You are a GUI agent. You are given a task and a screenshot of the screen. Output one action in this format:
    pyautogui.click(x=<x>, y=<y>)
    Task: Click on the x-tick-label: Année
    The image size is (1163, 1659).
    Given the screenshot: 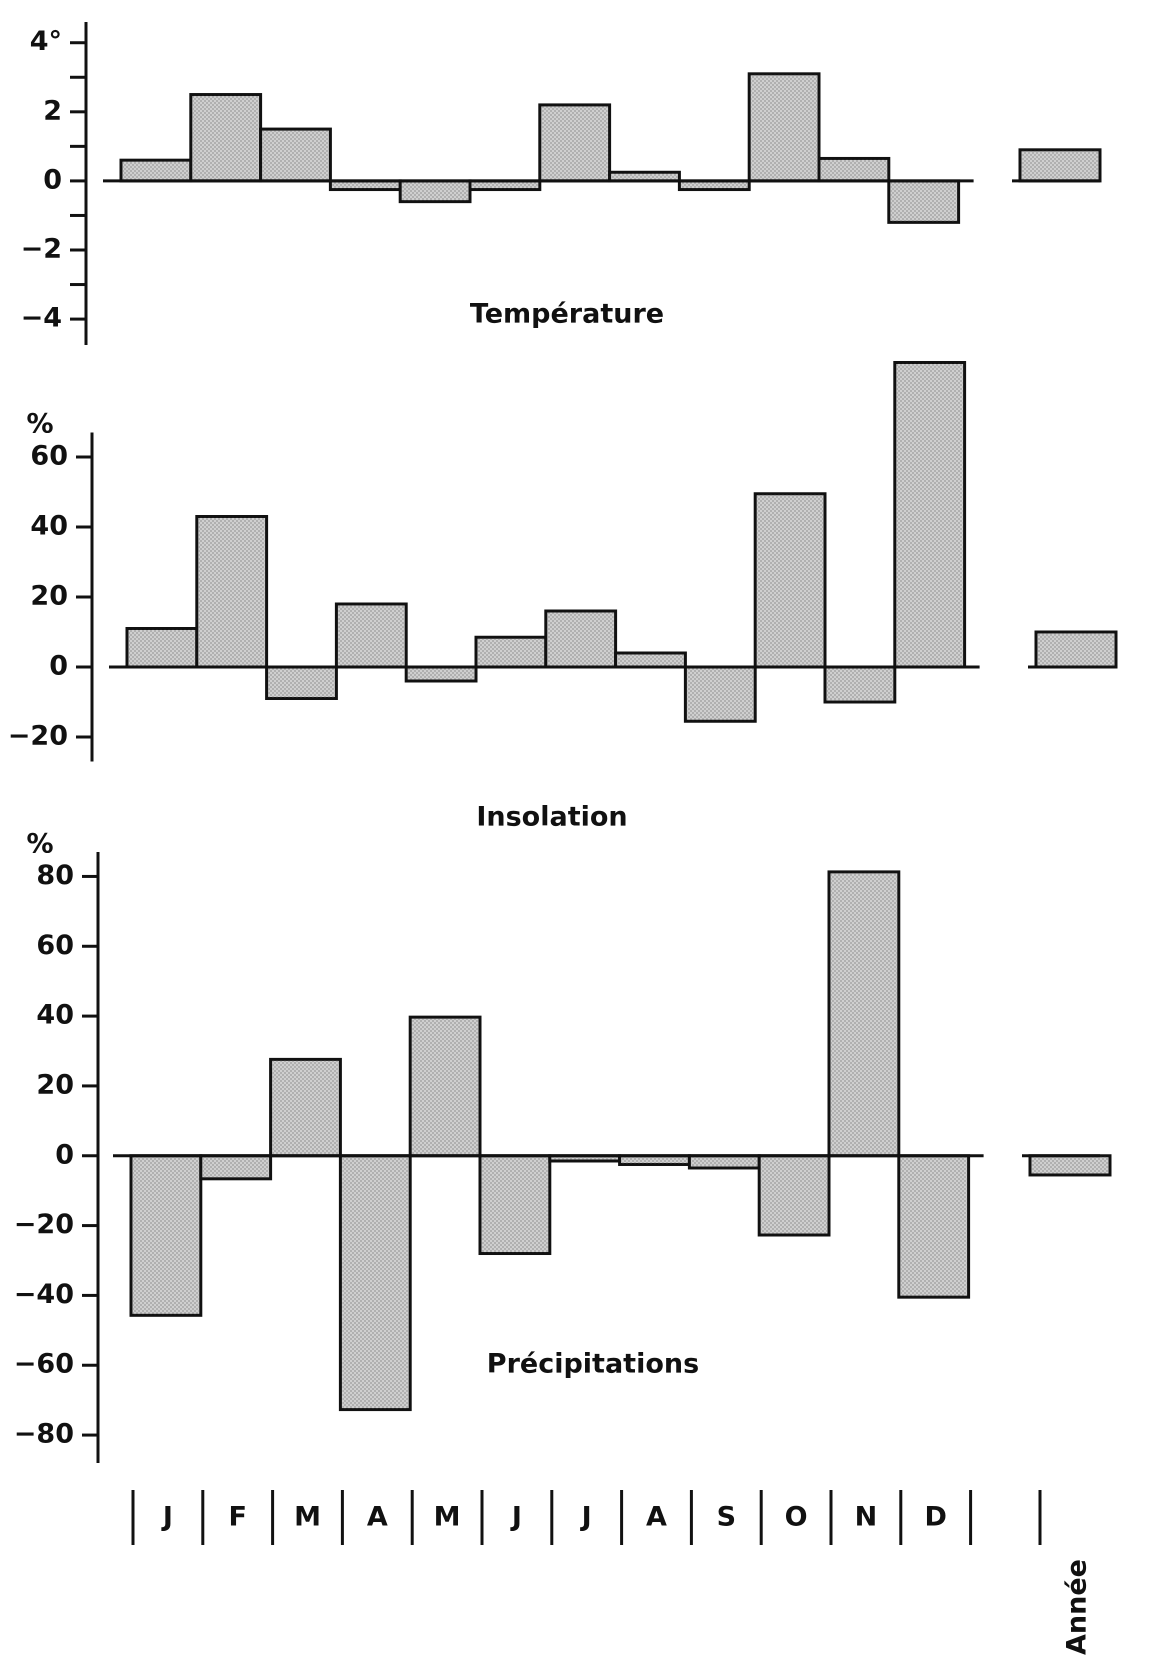 What is the action you would take?
    pyautogui.click(x=1077, y=1607)
    